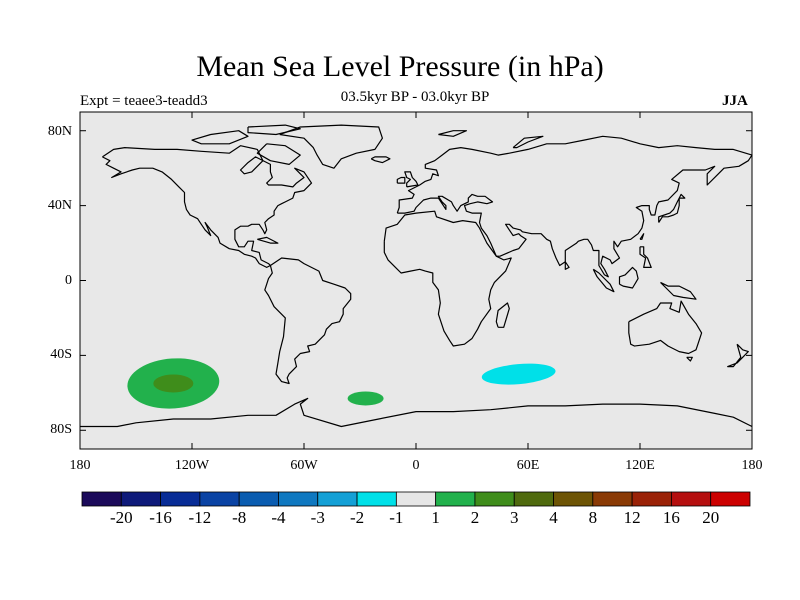  I want to click on coastline-taiwan, so click(642, 236).